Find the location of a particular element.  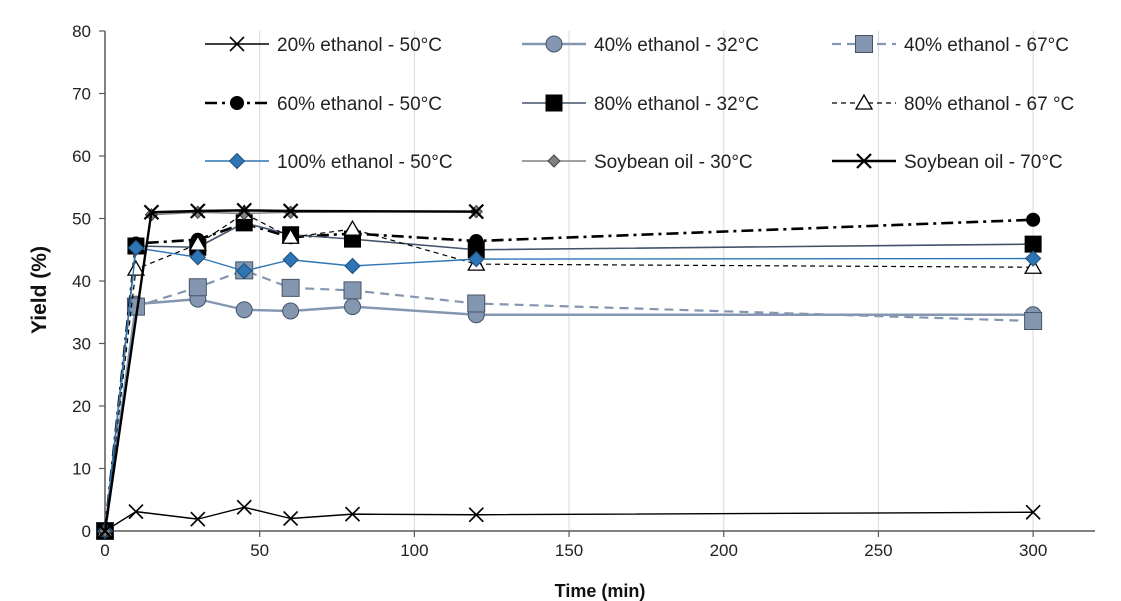

y-tick-label: 40 is located at coordinates (81, 281).